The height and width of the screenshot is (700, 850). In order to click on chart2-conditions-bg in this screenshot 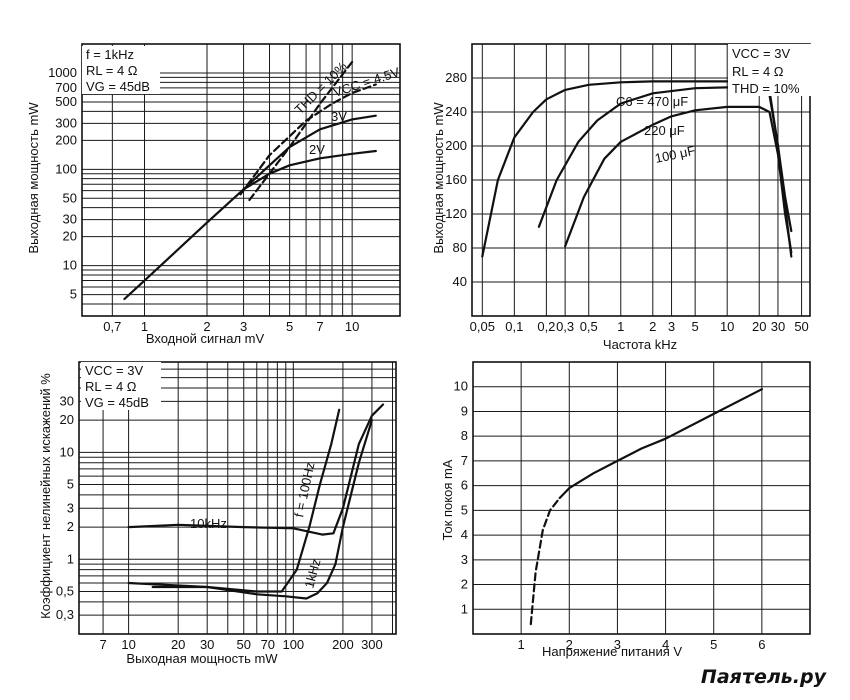, I will do `click(771, 70)`.